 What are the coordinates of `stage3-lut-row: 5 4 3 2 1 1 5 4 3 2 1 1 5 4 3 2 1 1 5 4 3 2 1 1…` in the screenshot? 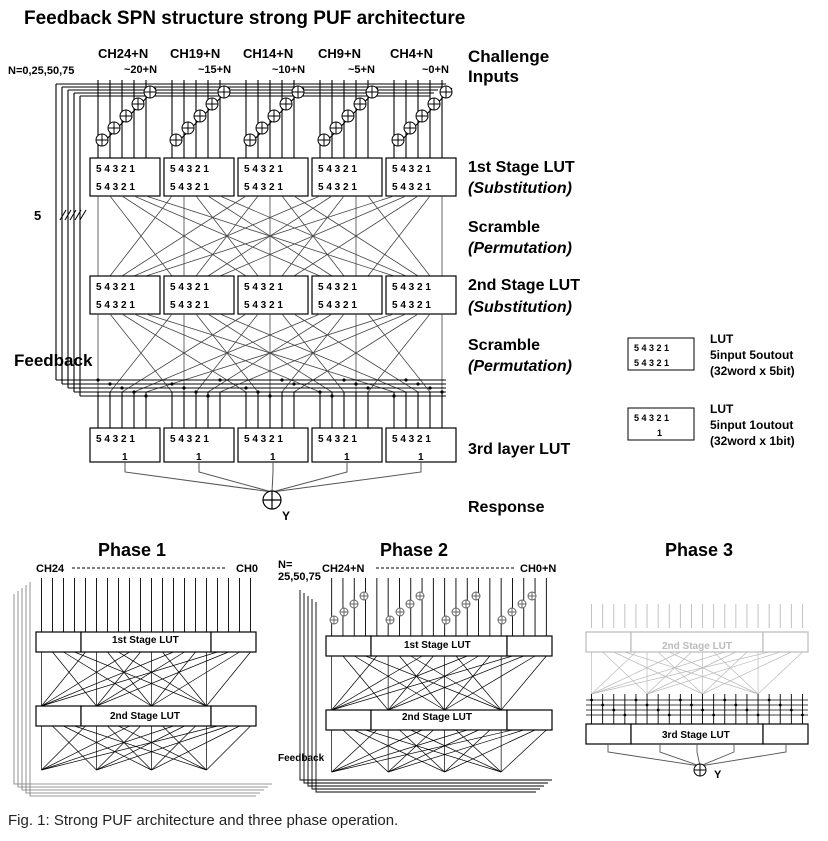 It's located at (273, 445).